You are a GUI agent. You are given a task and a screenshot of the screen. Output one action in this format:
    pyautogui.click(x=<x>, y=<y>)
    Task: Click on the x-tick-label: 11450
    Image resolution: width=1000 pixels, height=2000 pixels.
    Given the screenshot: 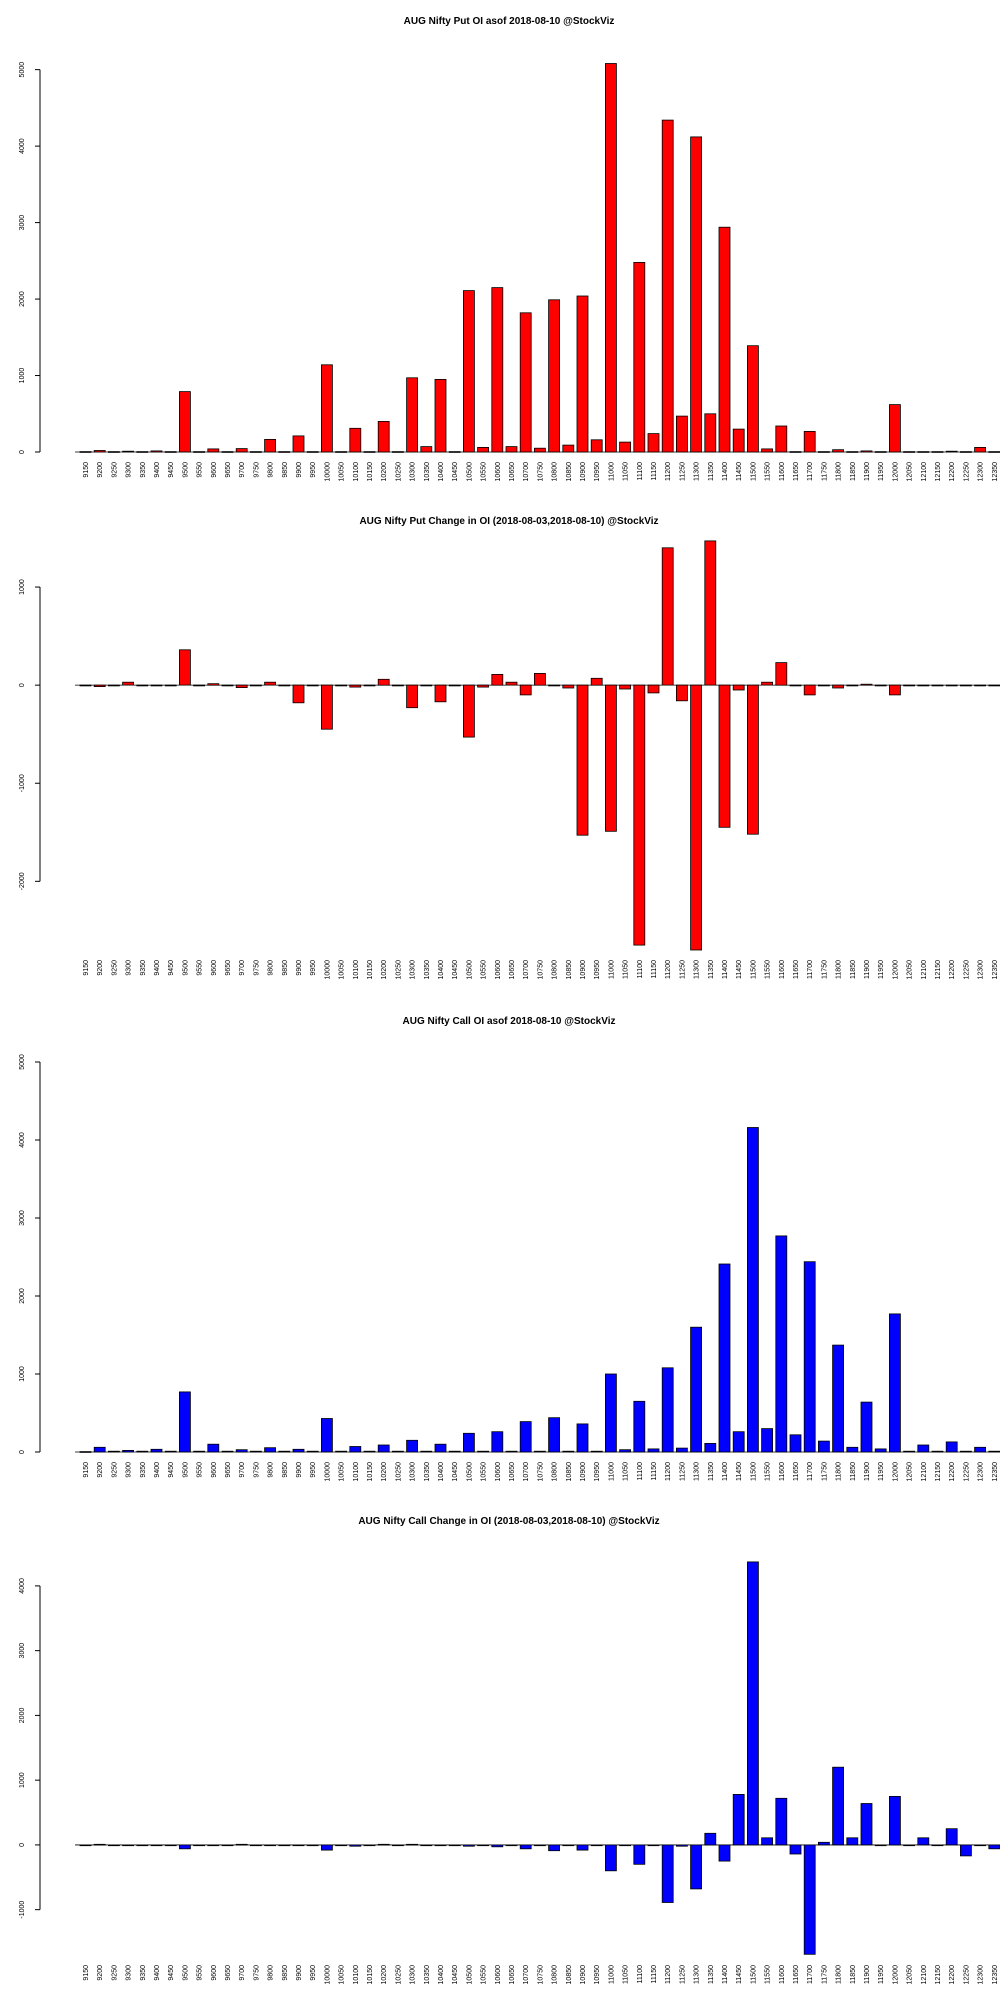 What is the action you would take?
    pyautogui.click(x=739, y=471)
    